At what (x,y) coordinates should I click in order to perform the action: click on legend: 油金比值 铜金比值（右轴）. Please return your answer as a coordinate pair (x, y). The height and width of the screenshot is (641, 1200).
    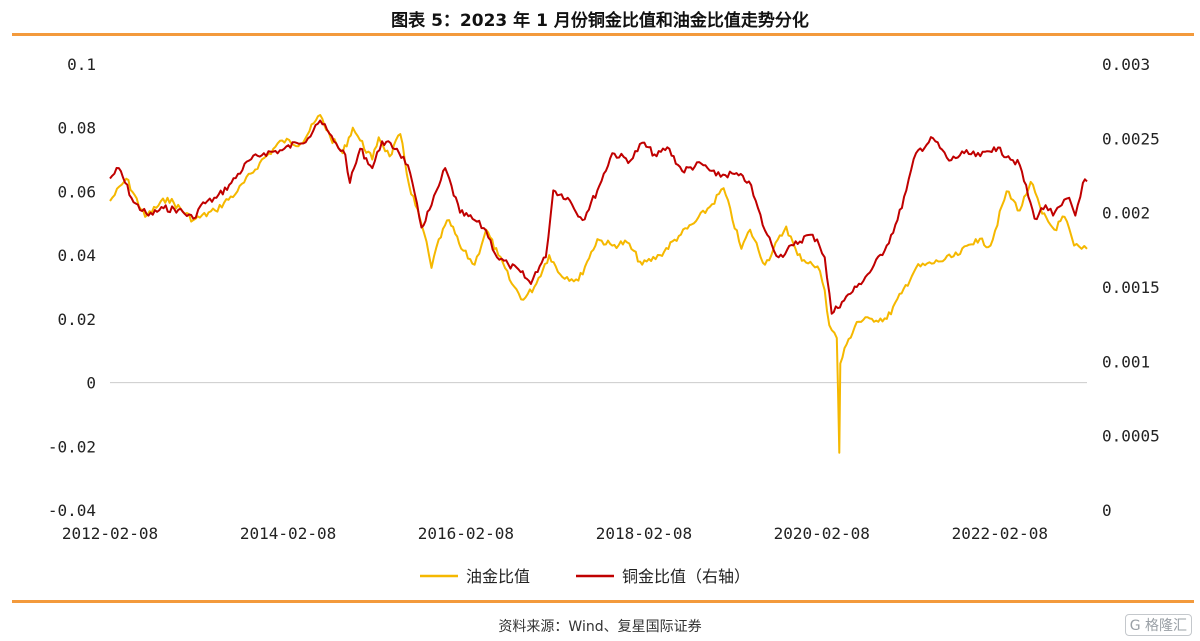
    Looking at the image, I should click on (585, 576).